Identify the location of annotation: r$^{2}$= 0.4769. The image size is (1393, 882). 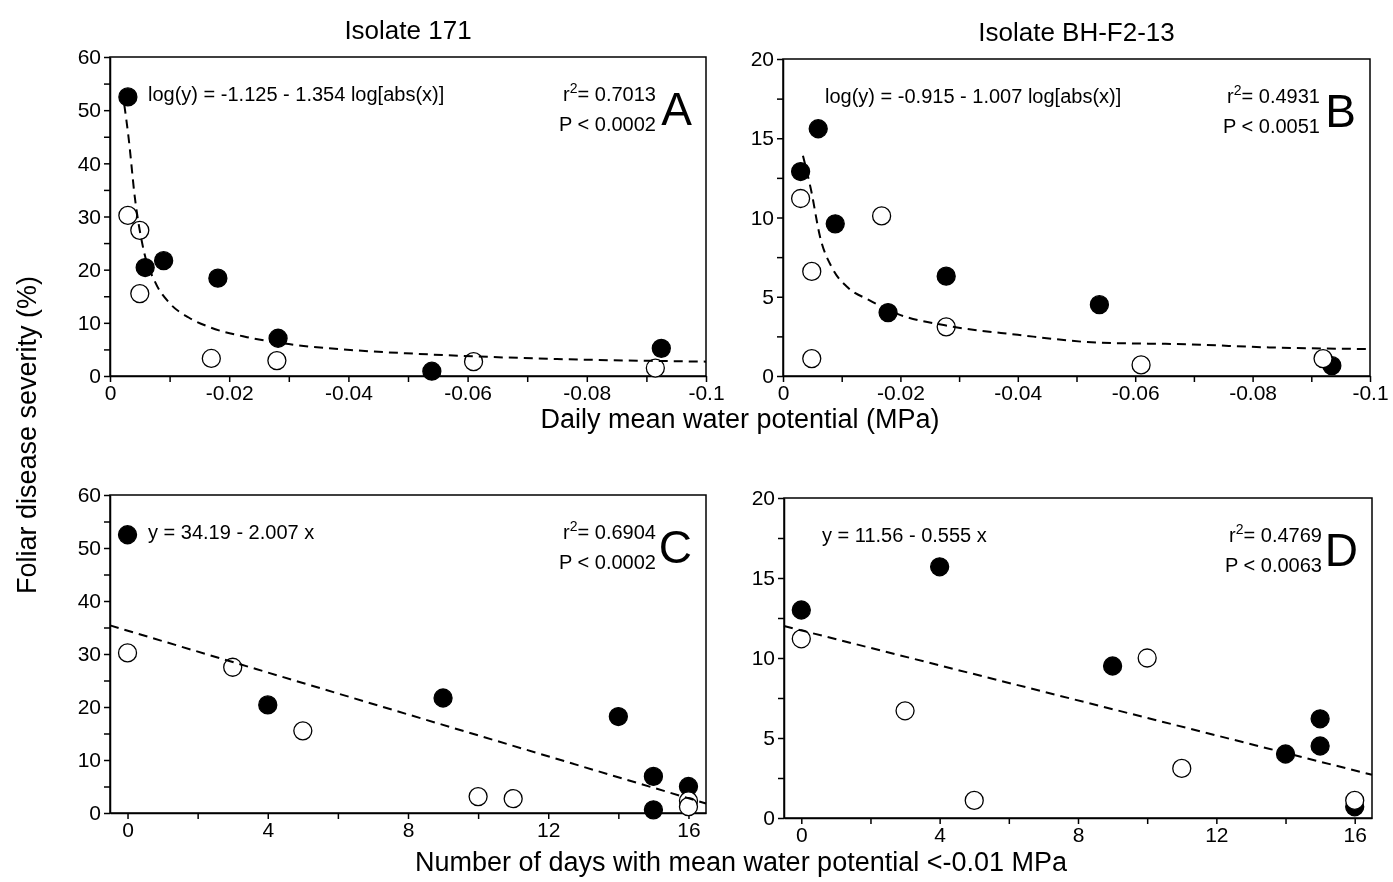
(1275, 533).